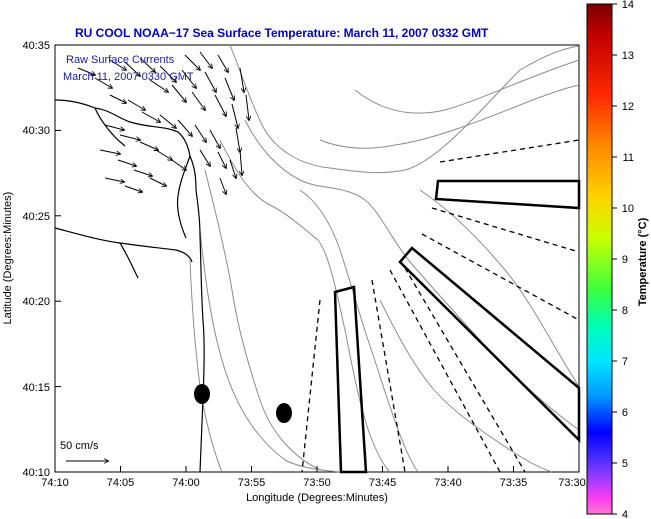 The image size is (651, 519). What do you see at coordinates (163, 122) in the screenshot?
I see `current-vectors` at bounding box center [163, 122].